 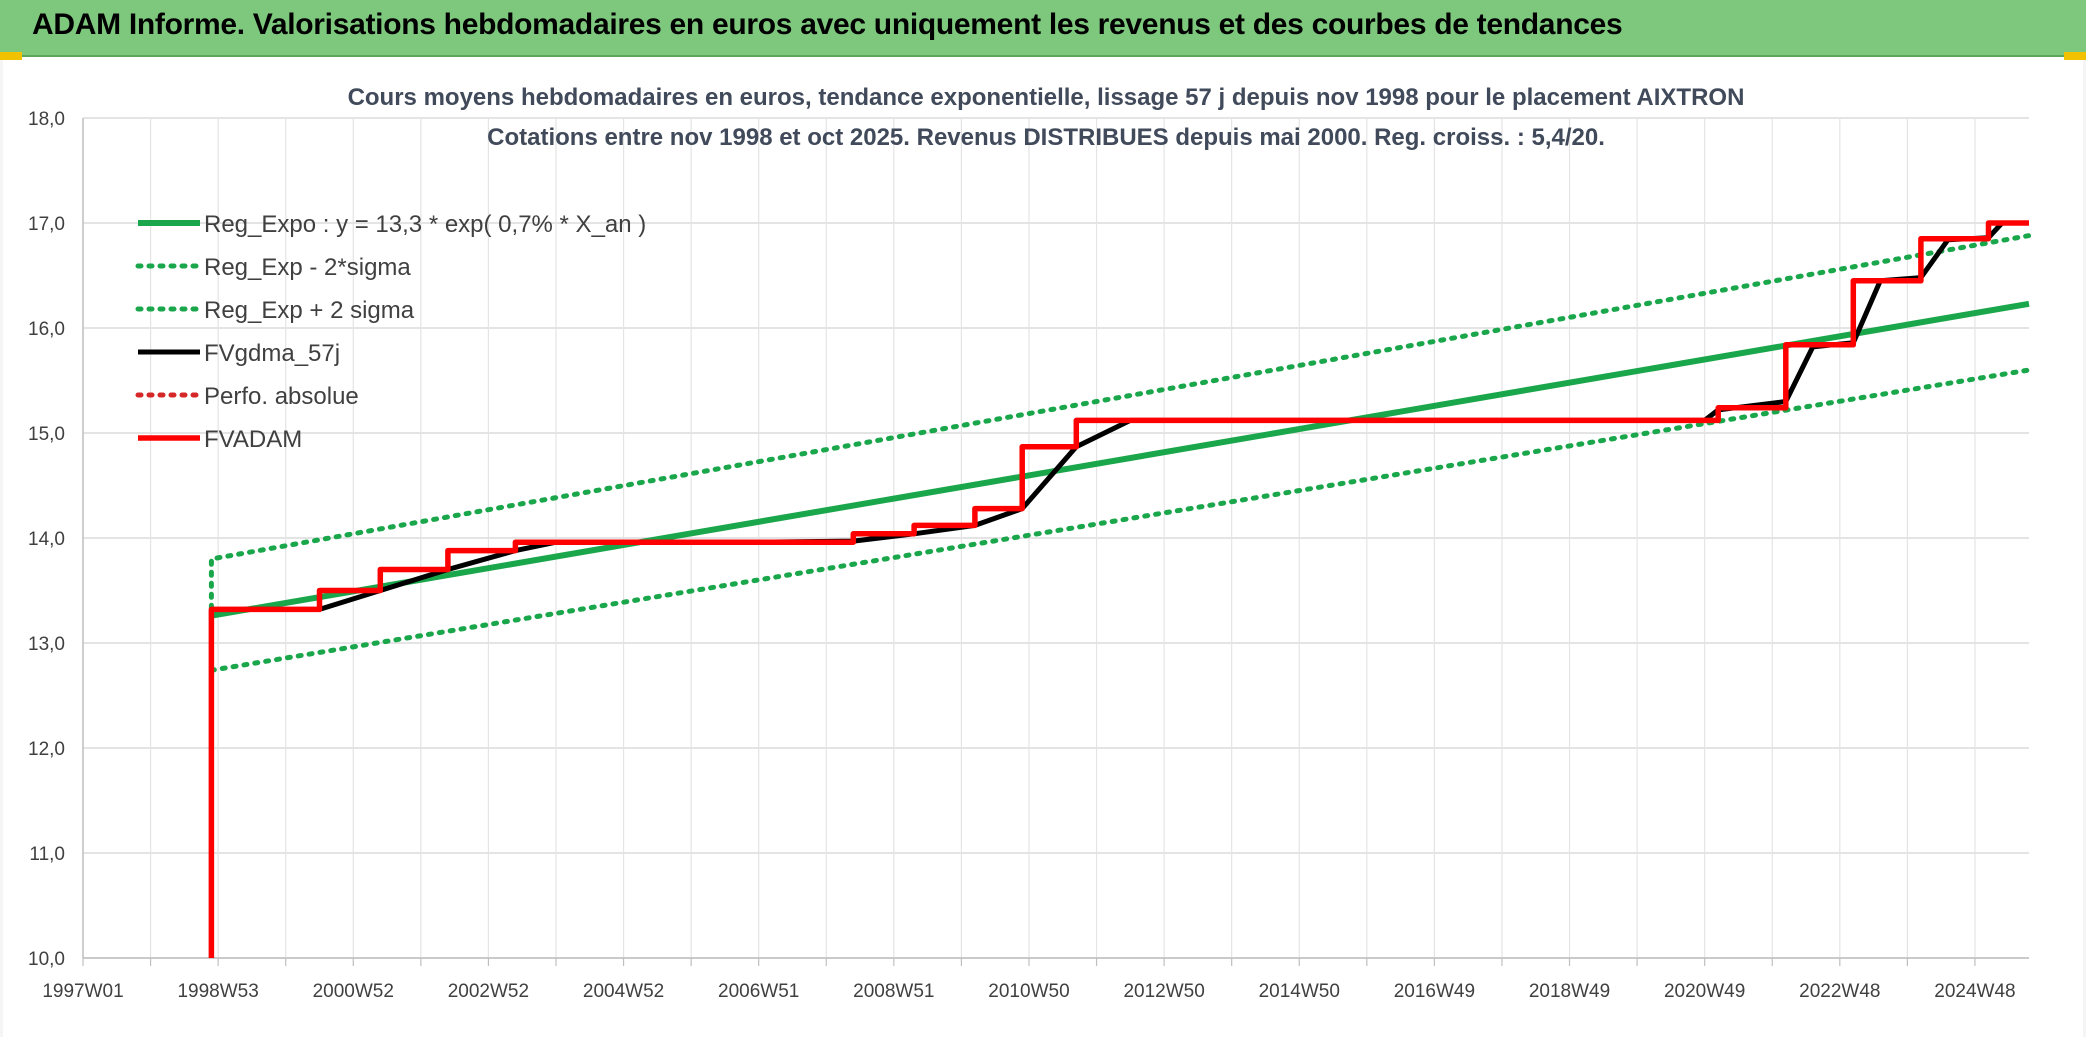 What do you see at coordinates (1028, 991) in the screenshot?
I see `x-tick-label: 2010W50` at bounding box center [1028, 991].